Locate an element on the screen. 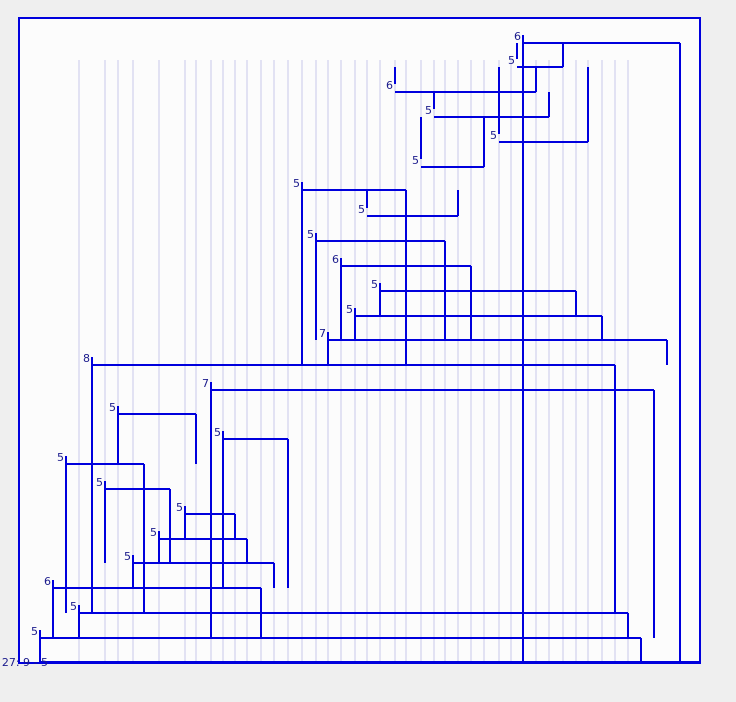 The image size is (736, 702). node-label: 8 is located at coordinates (86, 358).